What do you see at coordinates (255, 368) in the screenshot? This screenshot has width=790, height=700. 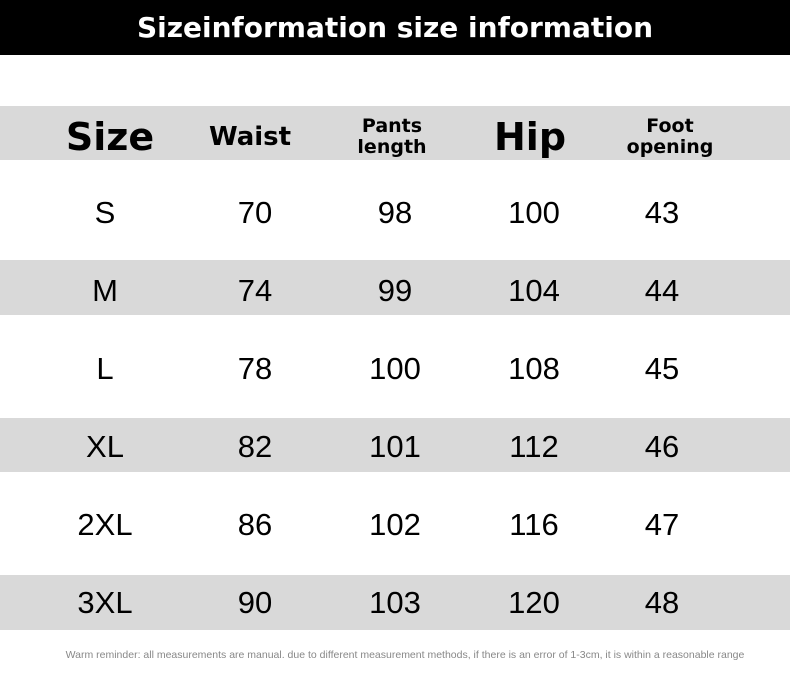 I see `cell-waist: 78` at bounding box center [255, 368].